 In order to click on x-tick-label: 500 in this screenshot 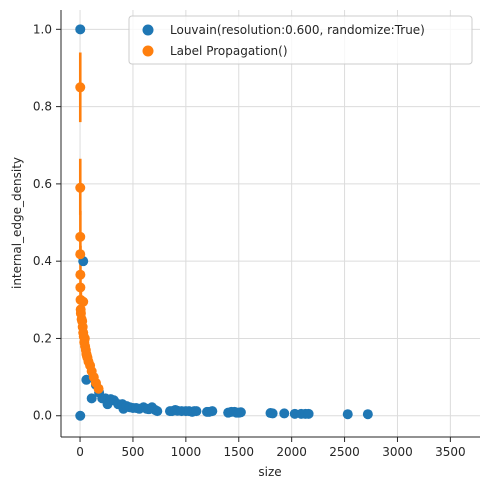, I will do `click(132, 452)`.